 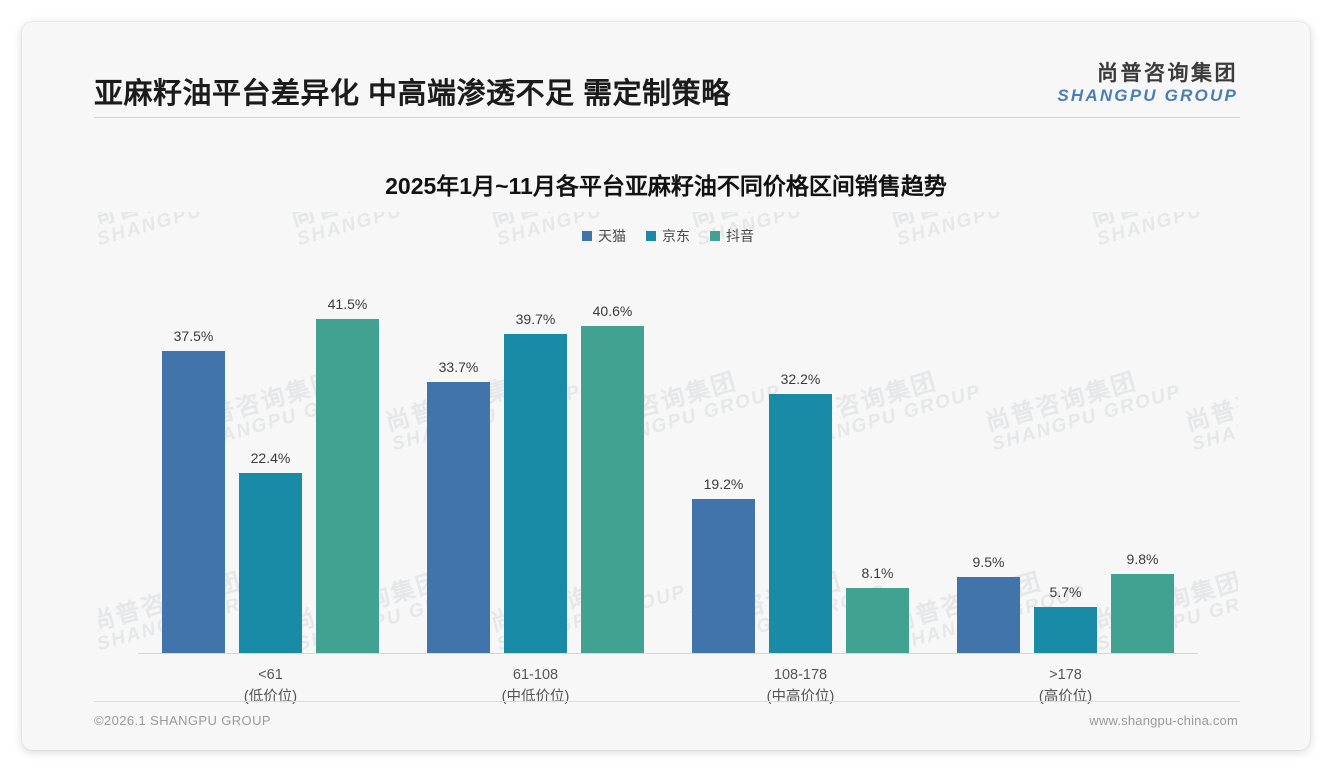 I want to click on bar-value-label: 9.5%, so click(x=988, y=562).